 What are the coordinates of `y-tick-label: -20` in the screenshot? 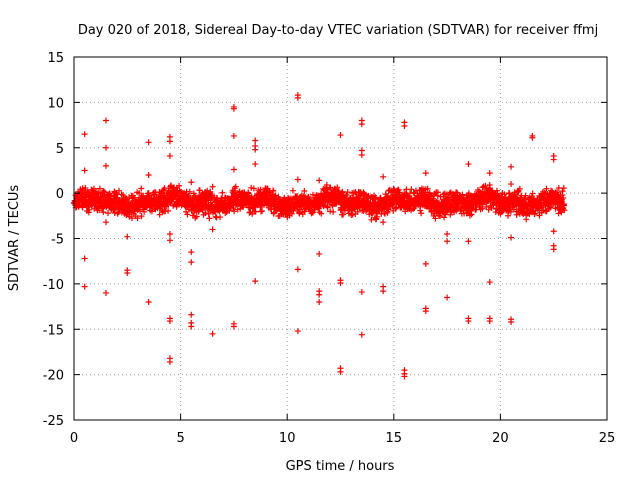 It's located at (53, 376).